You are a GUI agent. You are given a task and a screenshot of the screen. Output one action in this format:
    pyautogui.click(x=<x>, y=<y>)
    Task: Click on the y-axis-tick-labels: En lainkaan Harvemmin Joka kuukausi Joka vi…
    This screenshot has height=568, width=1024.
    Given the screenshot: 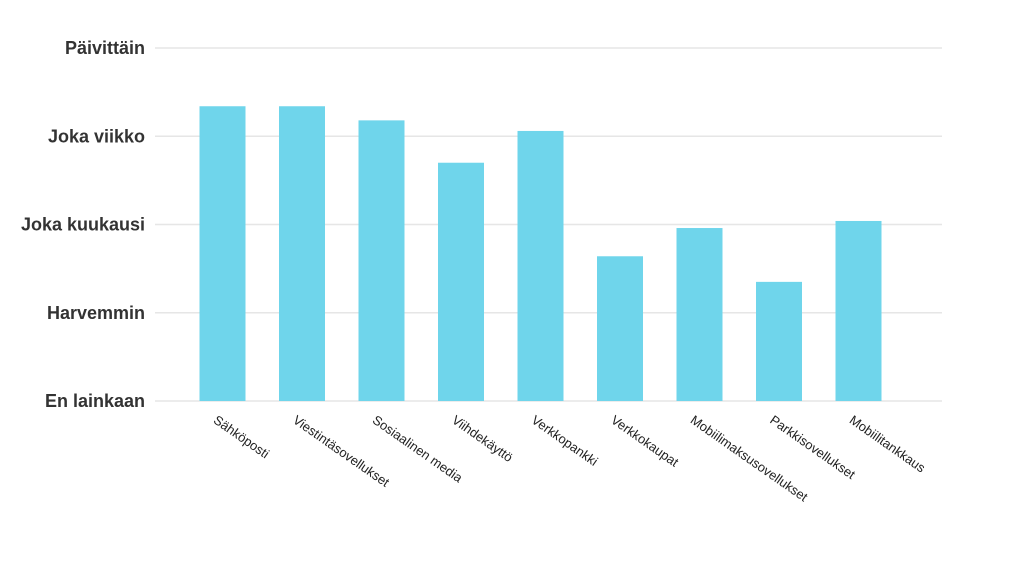 What is the action you would take?
    pyautogui.click(x=83, y=224)
    